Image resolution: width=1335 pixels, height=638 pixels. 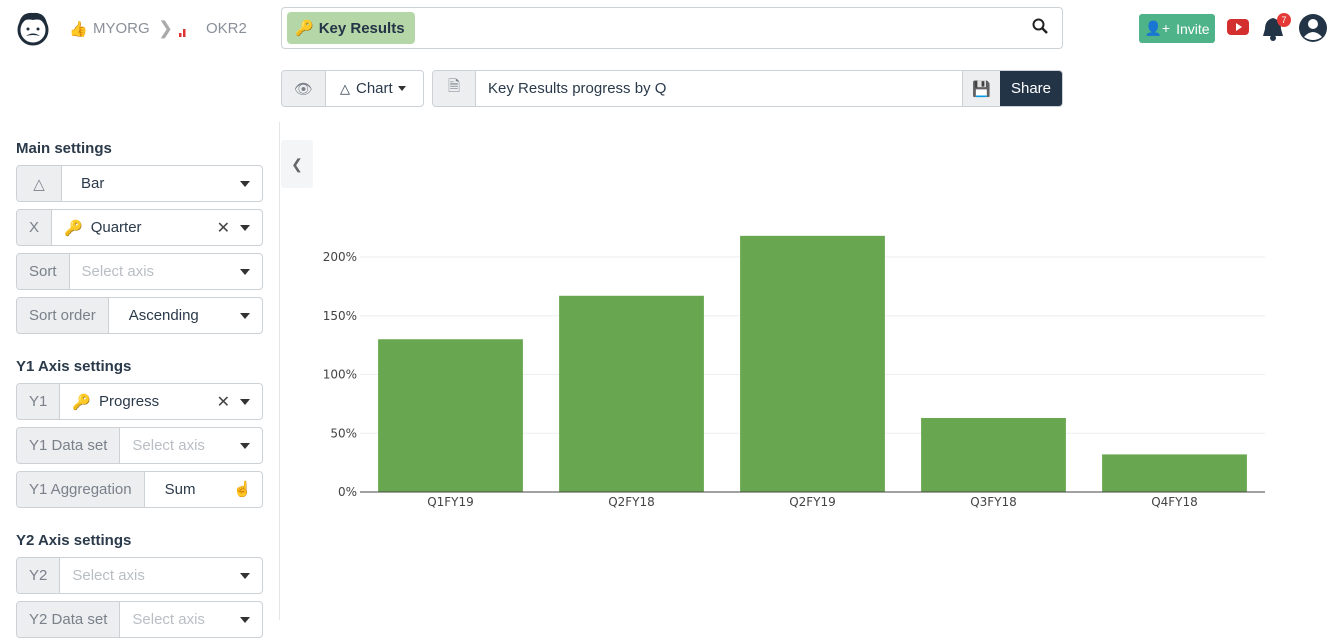 What do you see at coordinates (39, 575) in the screenshot?
I see `y2-label: Y2` at bounding box center [39, 575].